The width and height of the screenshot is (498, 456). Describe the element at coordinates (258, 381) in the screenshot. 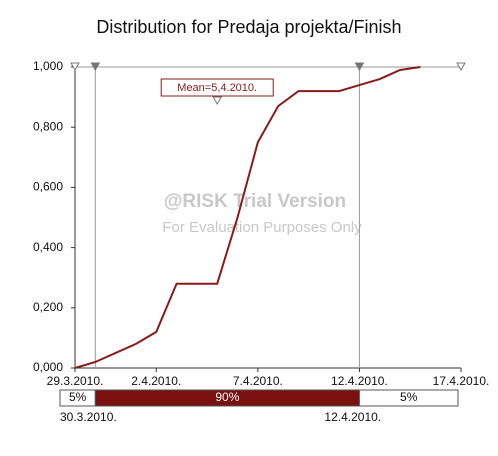

I see `x-tick-label: 7.4.2010.` at that location.